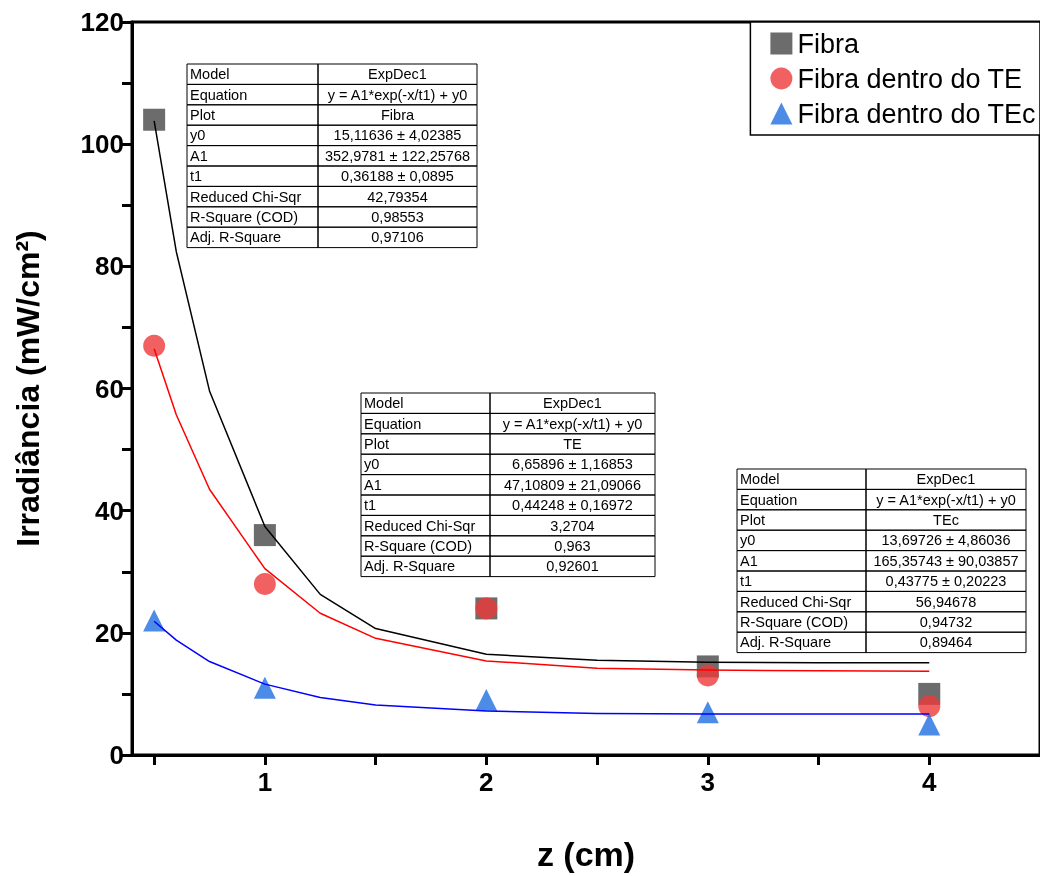 The image size is (1040, 876). I want to click on y-axis-title: Irradiância (mW/cm²), so click(28, 388).